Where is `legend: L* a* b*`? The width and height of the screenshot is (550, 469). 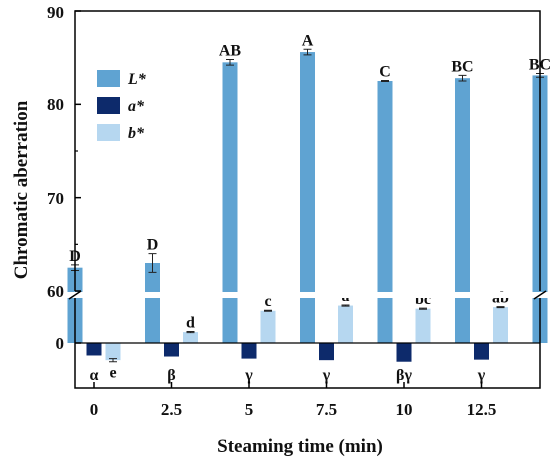 legend: L* a* b* is located at coordinates (122, 106).